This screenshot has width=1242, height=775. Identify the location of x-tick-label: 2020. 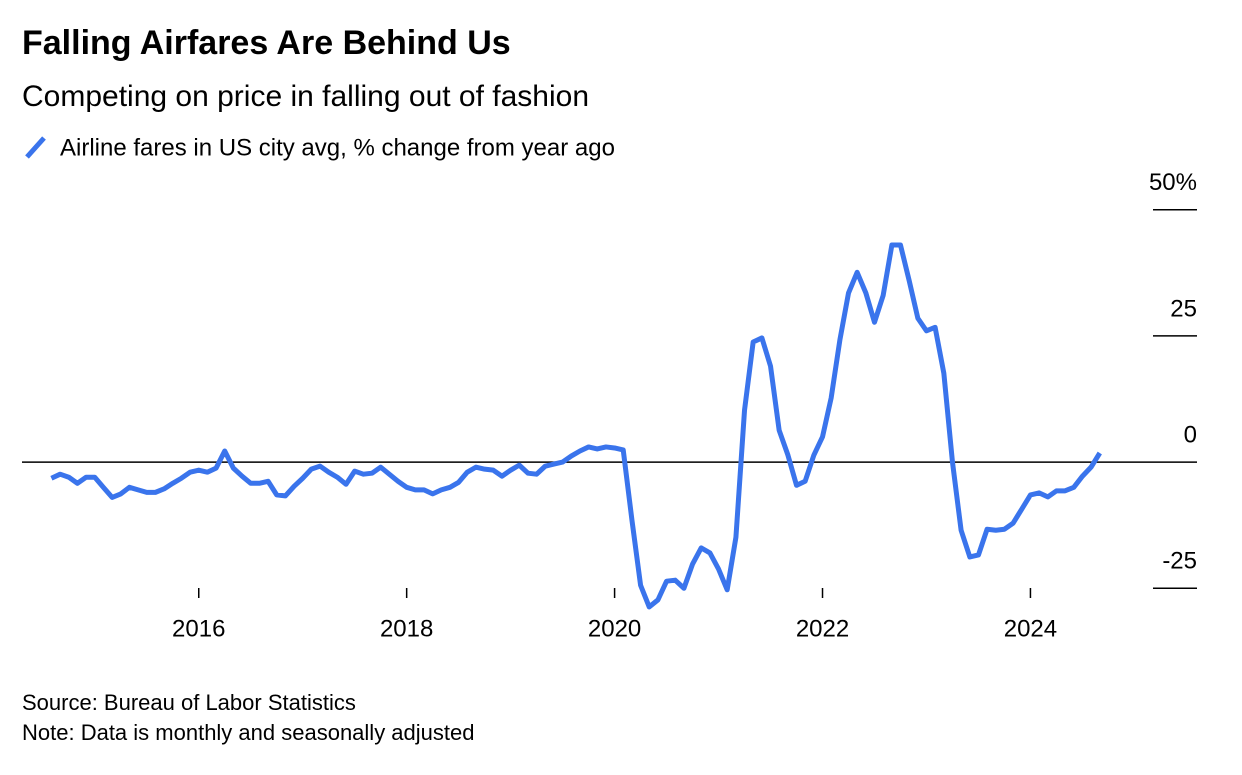
(614, 628).